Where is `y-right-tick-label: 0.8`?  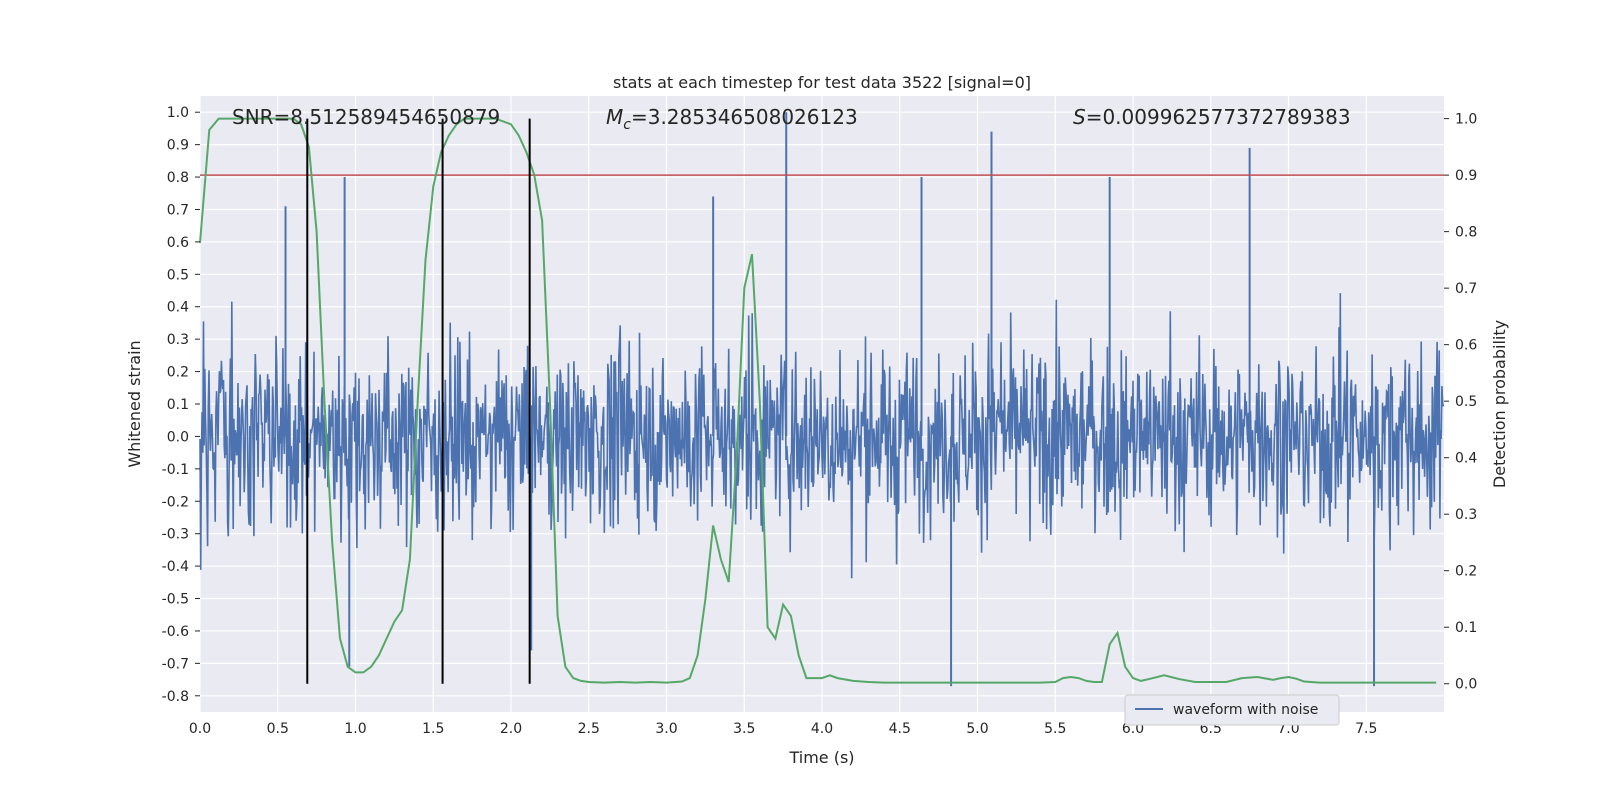
y-right-tick-label: 0.8 is located at coordinates (1466, 233).